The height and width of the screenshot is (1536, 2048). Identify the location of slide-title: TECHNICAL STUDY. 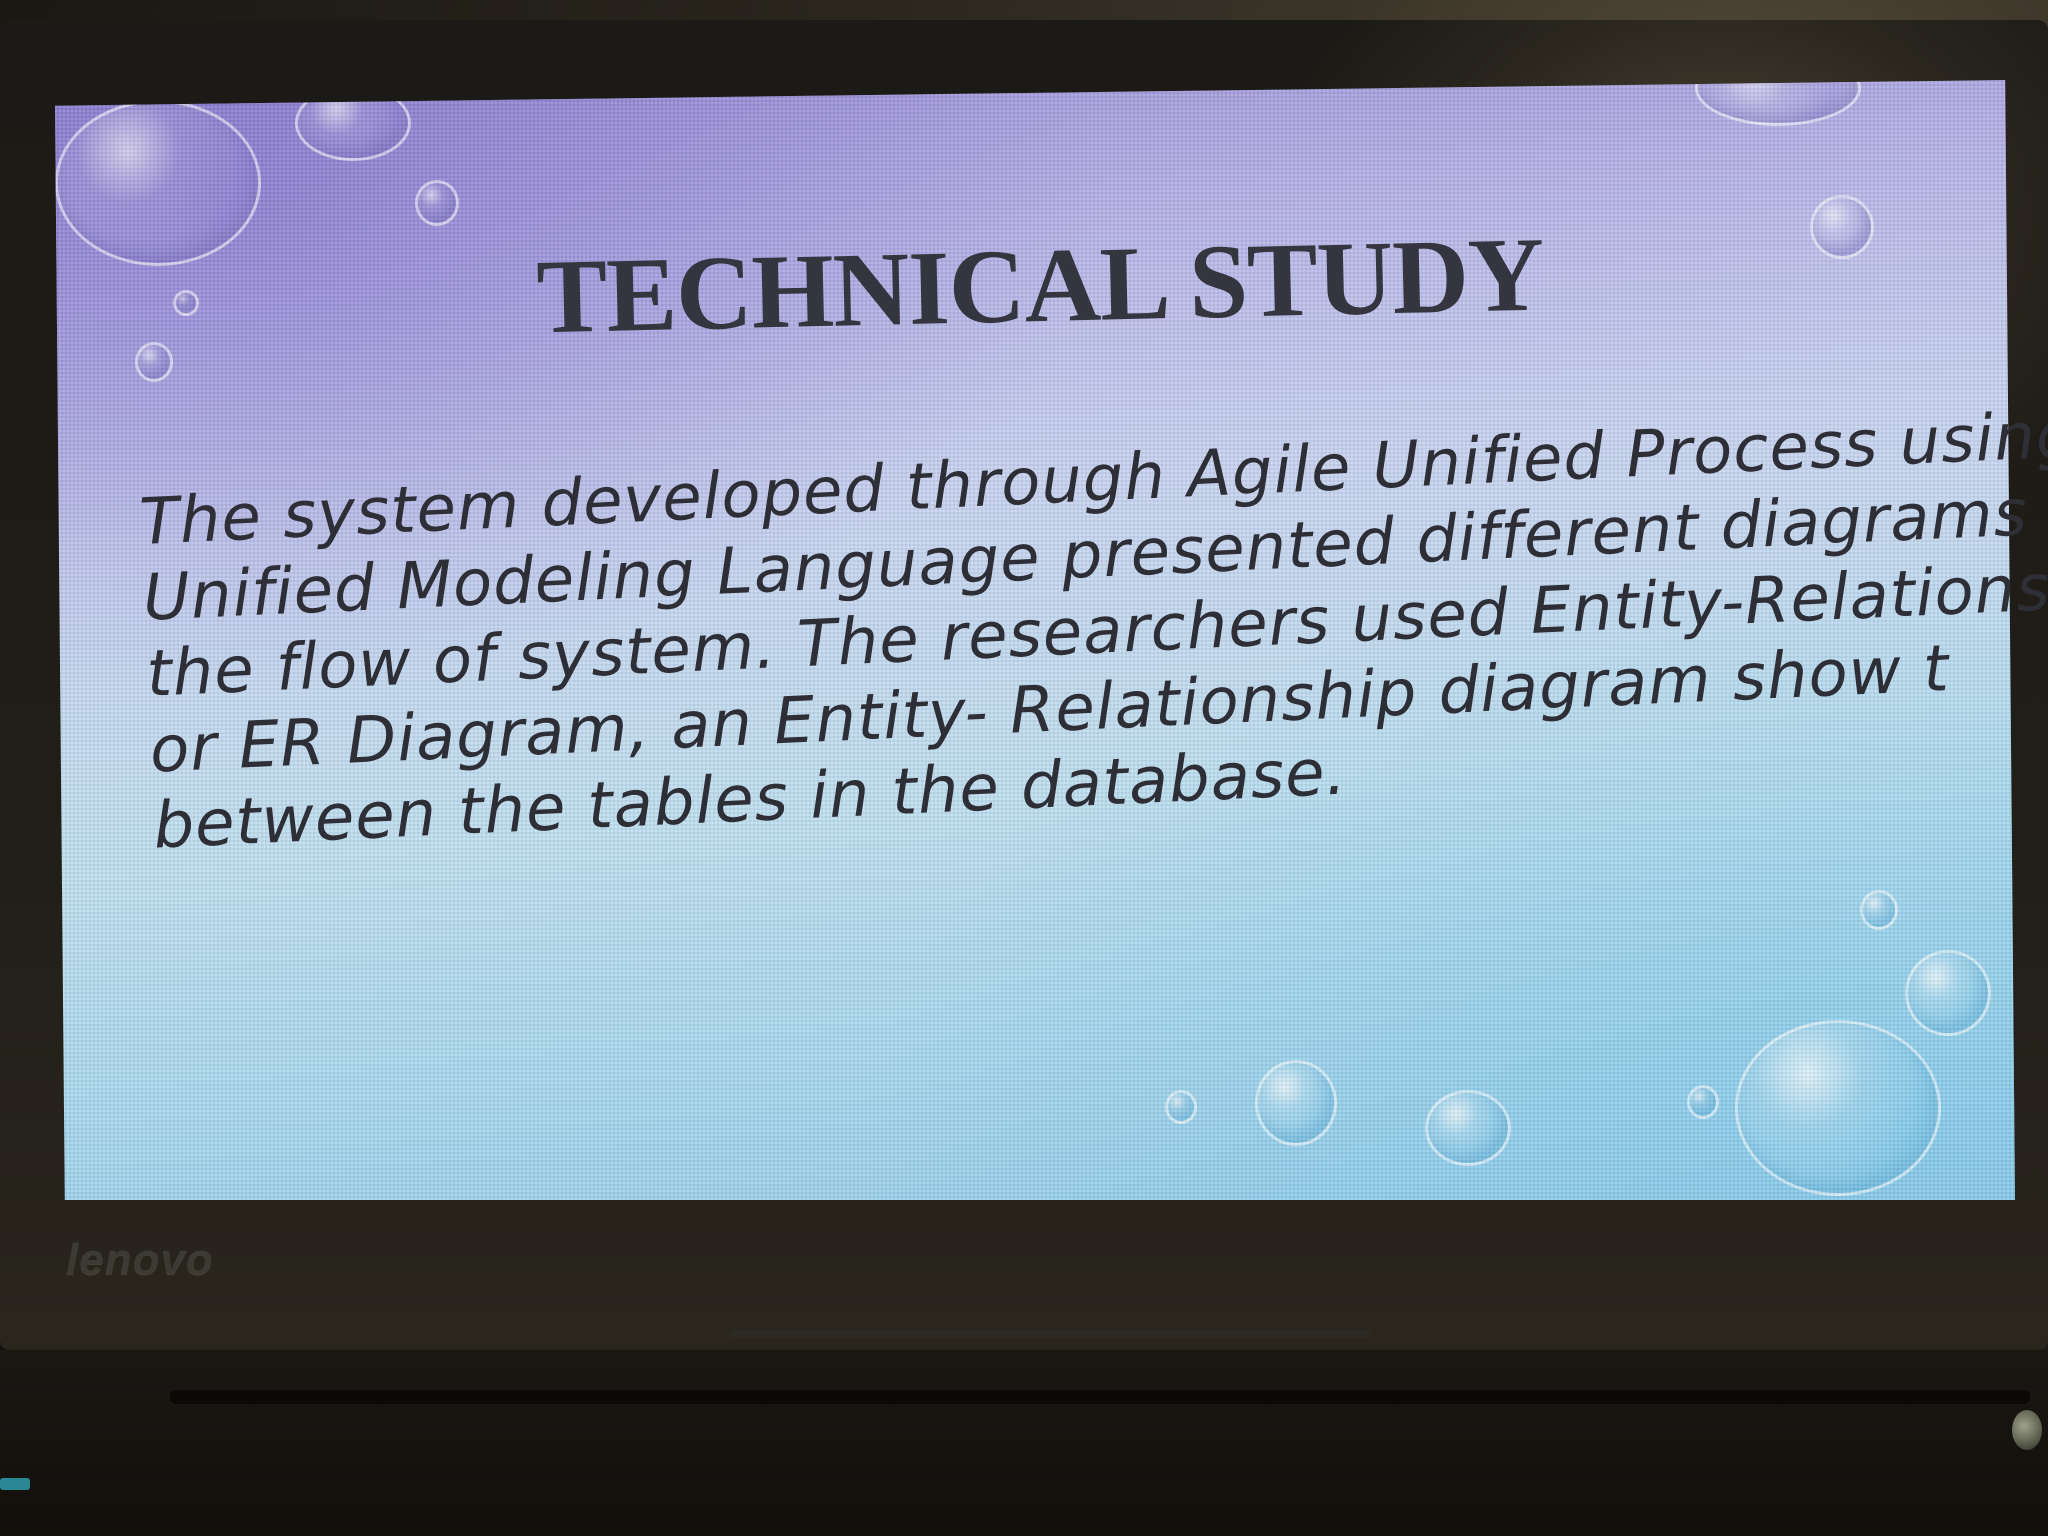
(1040, 285).